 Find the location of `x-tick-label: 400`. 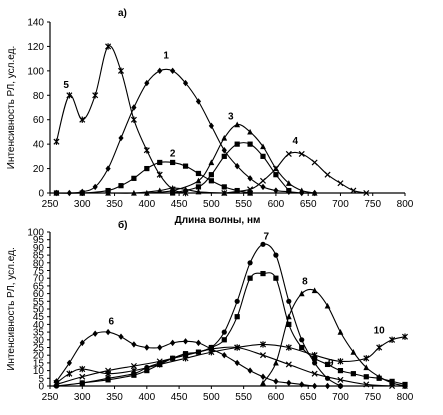

x-tick-label: 400 is located at coordinates (146, 204).